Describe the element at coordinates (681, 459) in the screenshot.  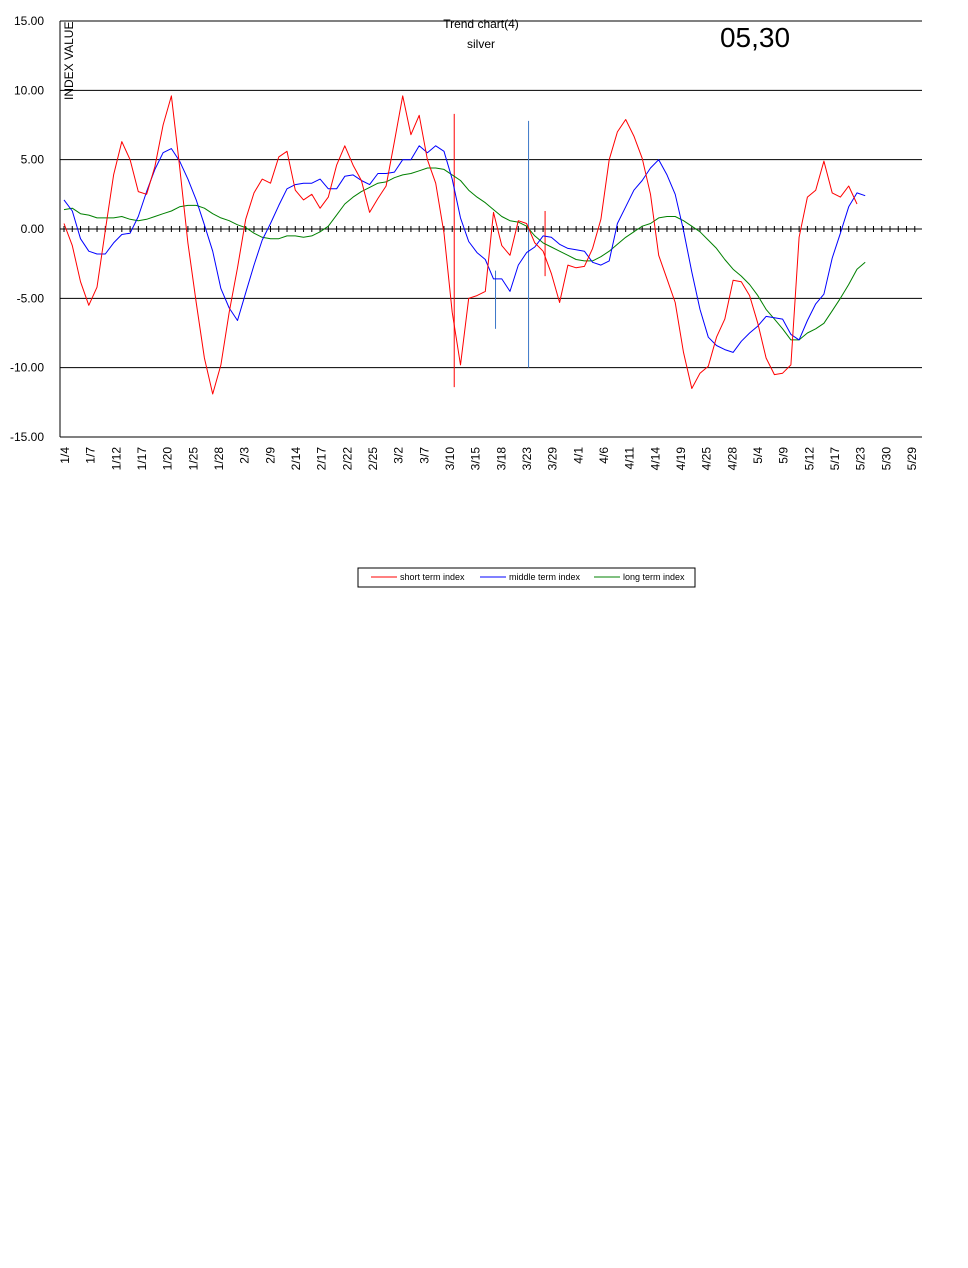
I see `x-tick-label: 4/19` at that location.